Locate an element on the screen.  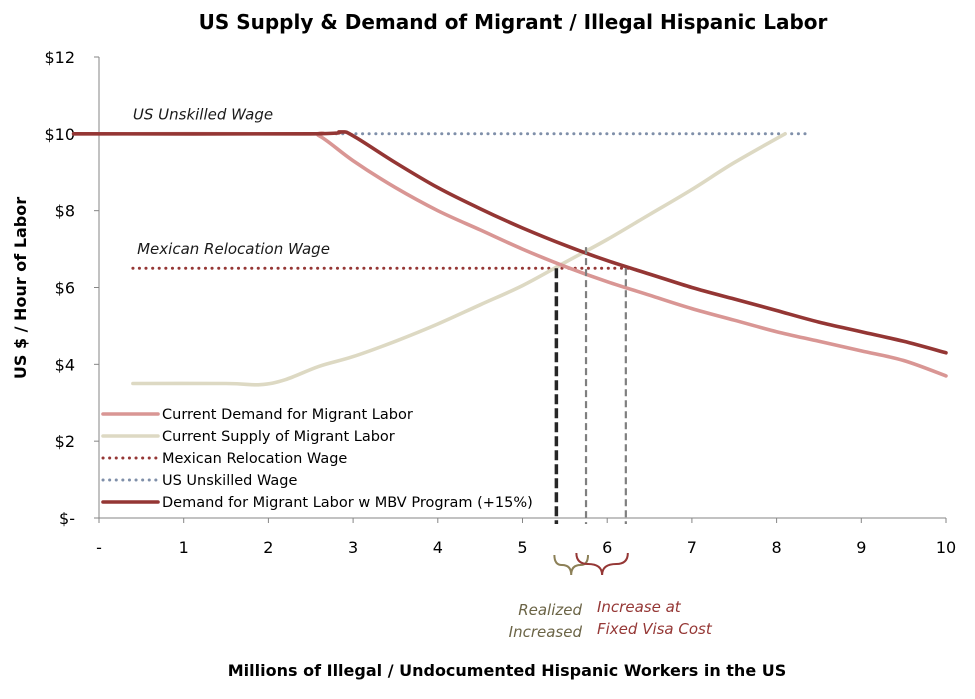
brace-fixed-visa is located at coordinates (602, 564).